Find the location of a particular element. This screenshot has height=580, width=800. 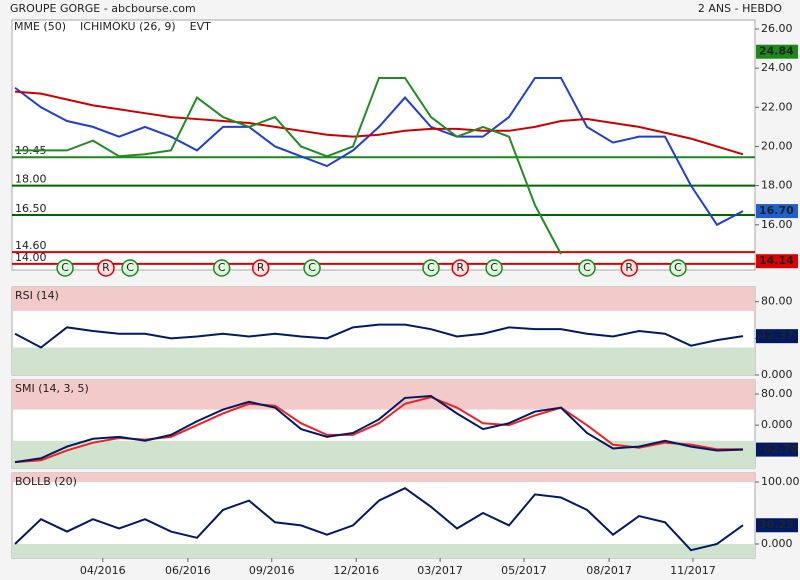

legend-entry: MME (50) is located at coordinates (40, 26).